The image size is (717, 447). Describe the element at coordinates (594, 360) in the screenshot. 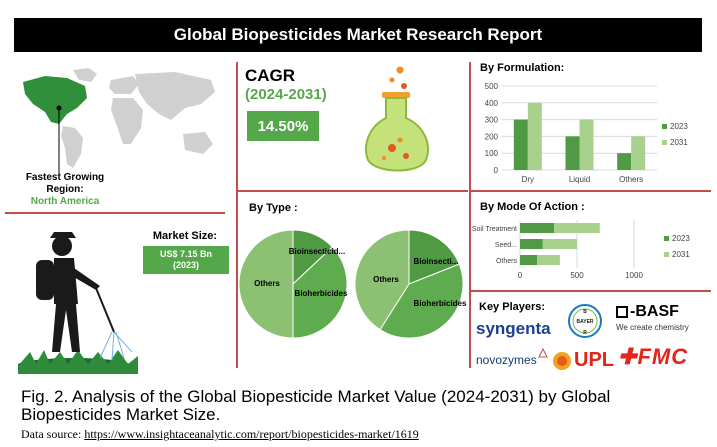

I see `upl-logo: UPL` at that location.